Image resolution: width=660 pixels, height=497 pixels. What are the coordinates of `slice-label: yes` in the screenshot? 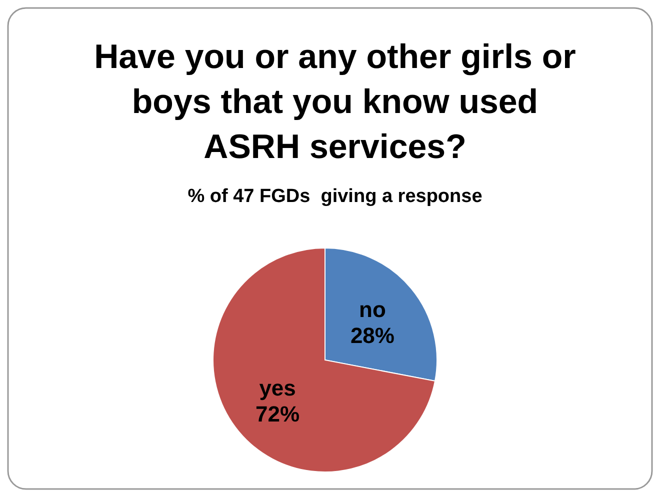 It's located at (277, 387).